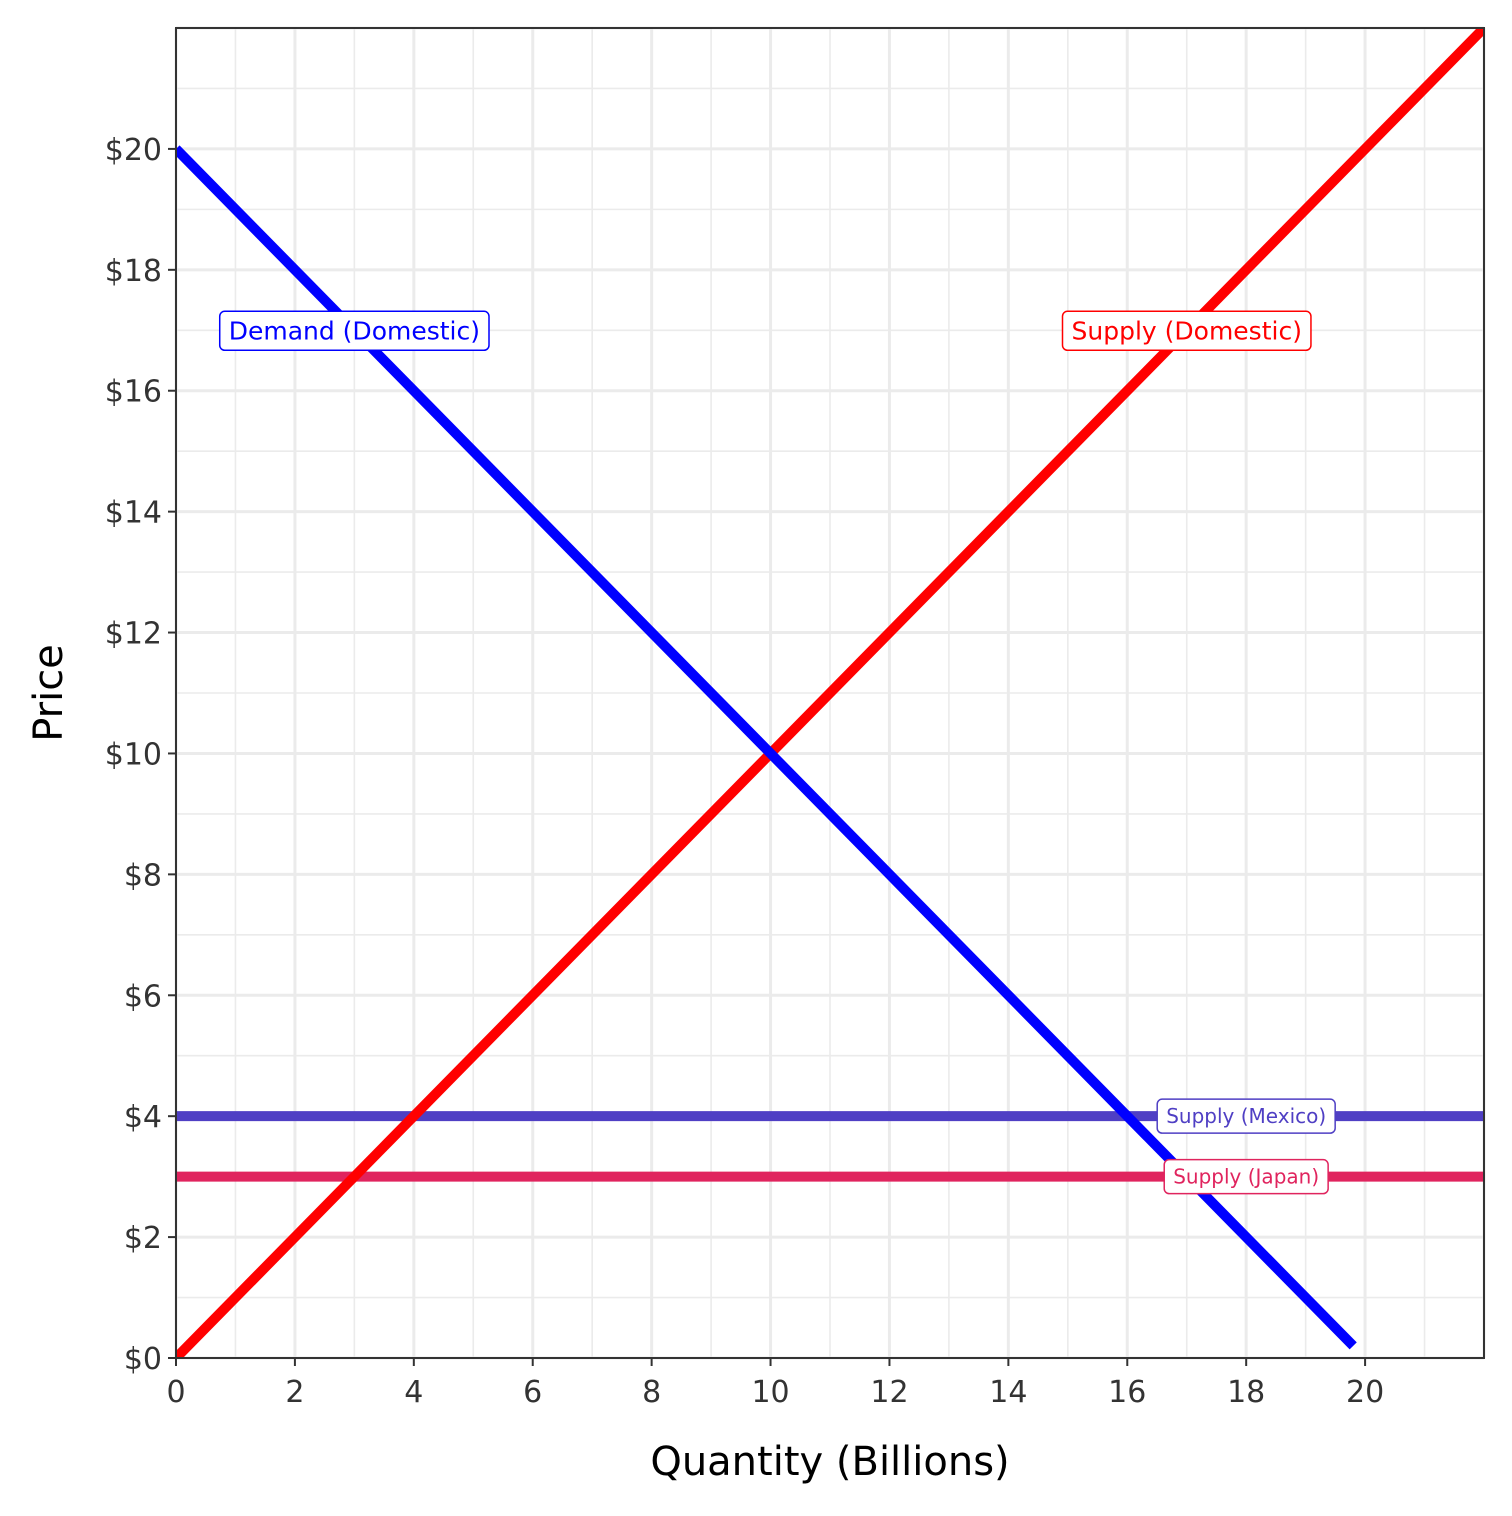  Describe the element at coordinates (143, 1359) in the screenshot. I see `y-tick-label: $0` at that location.